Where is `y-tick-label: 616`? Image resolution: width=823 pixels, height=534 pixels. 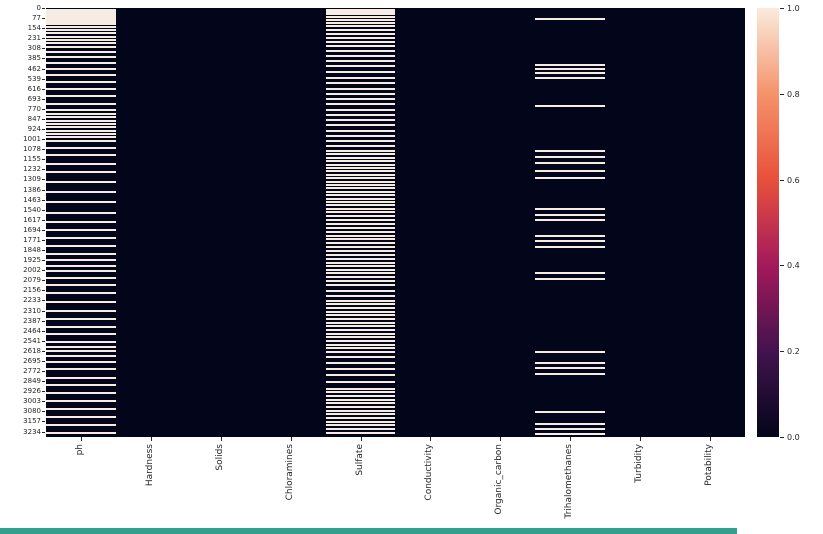
y-tick-label: 616 is located at coordinates (34, 88).